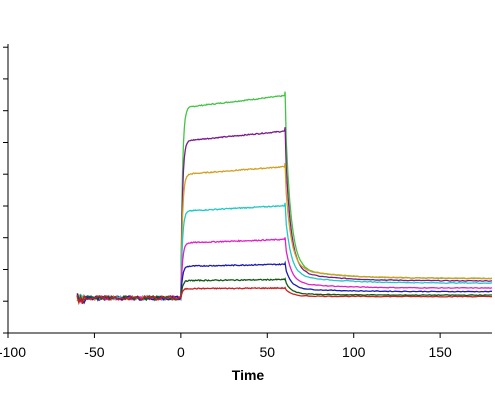 The width and height of the screenshot is (495, 400). Describe the element at coordinates (13, 352) in the screenshot. I see `x-tick-label: -100` at that location.